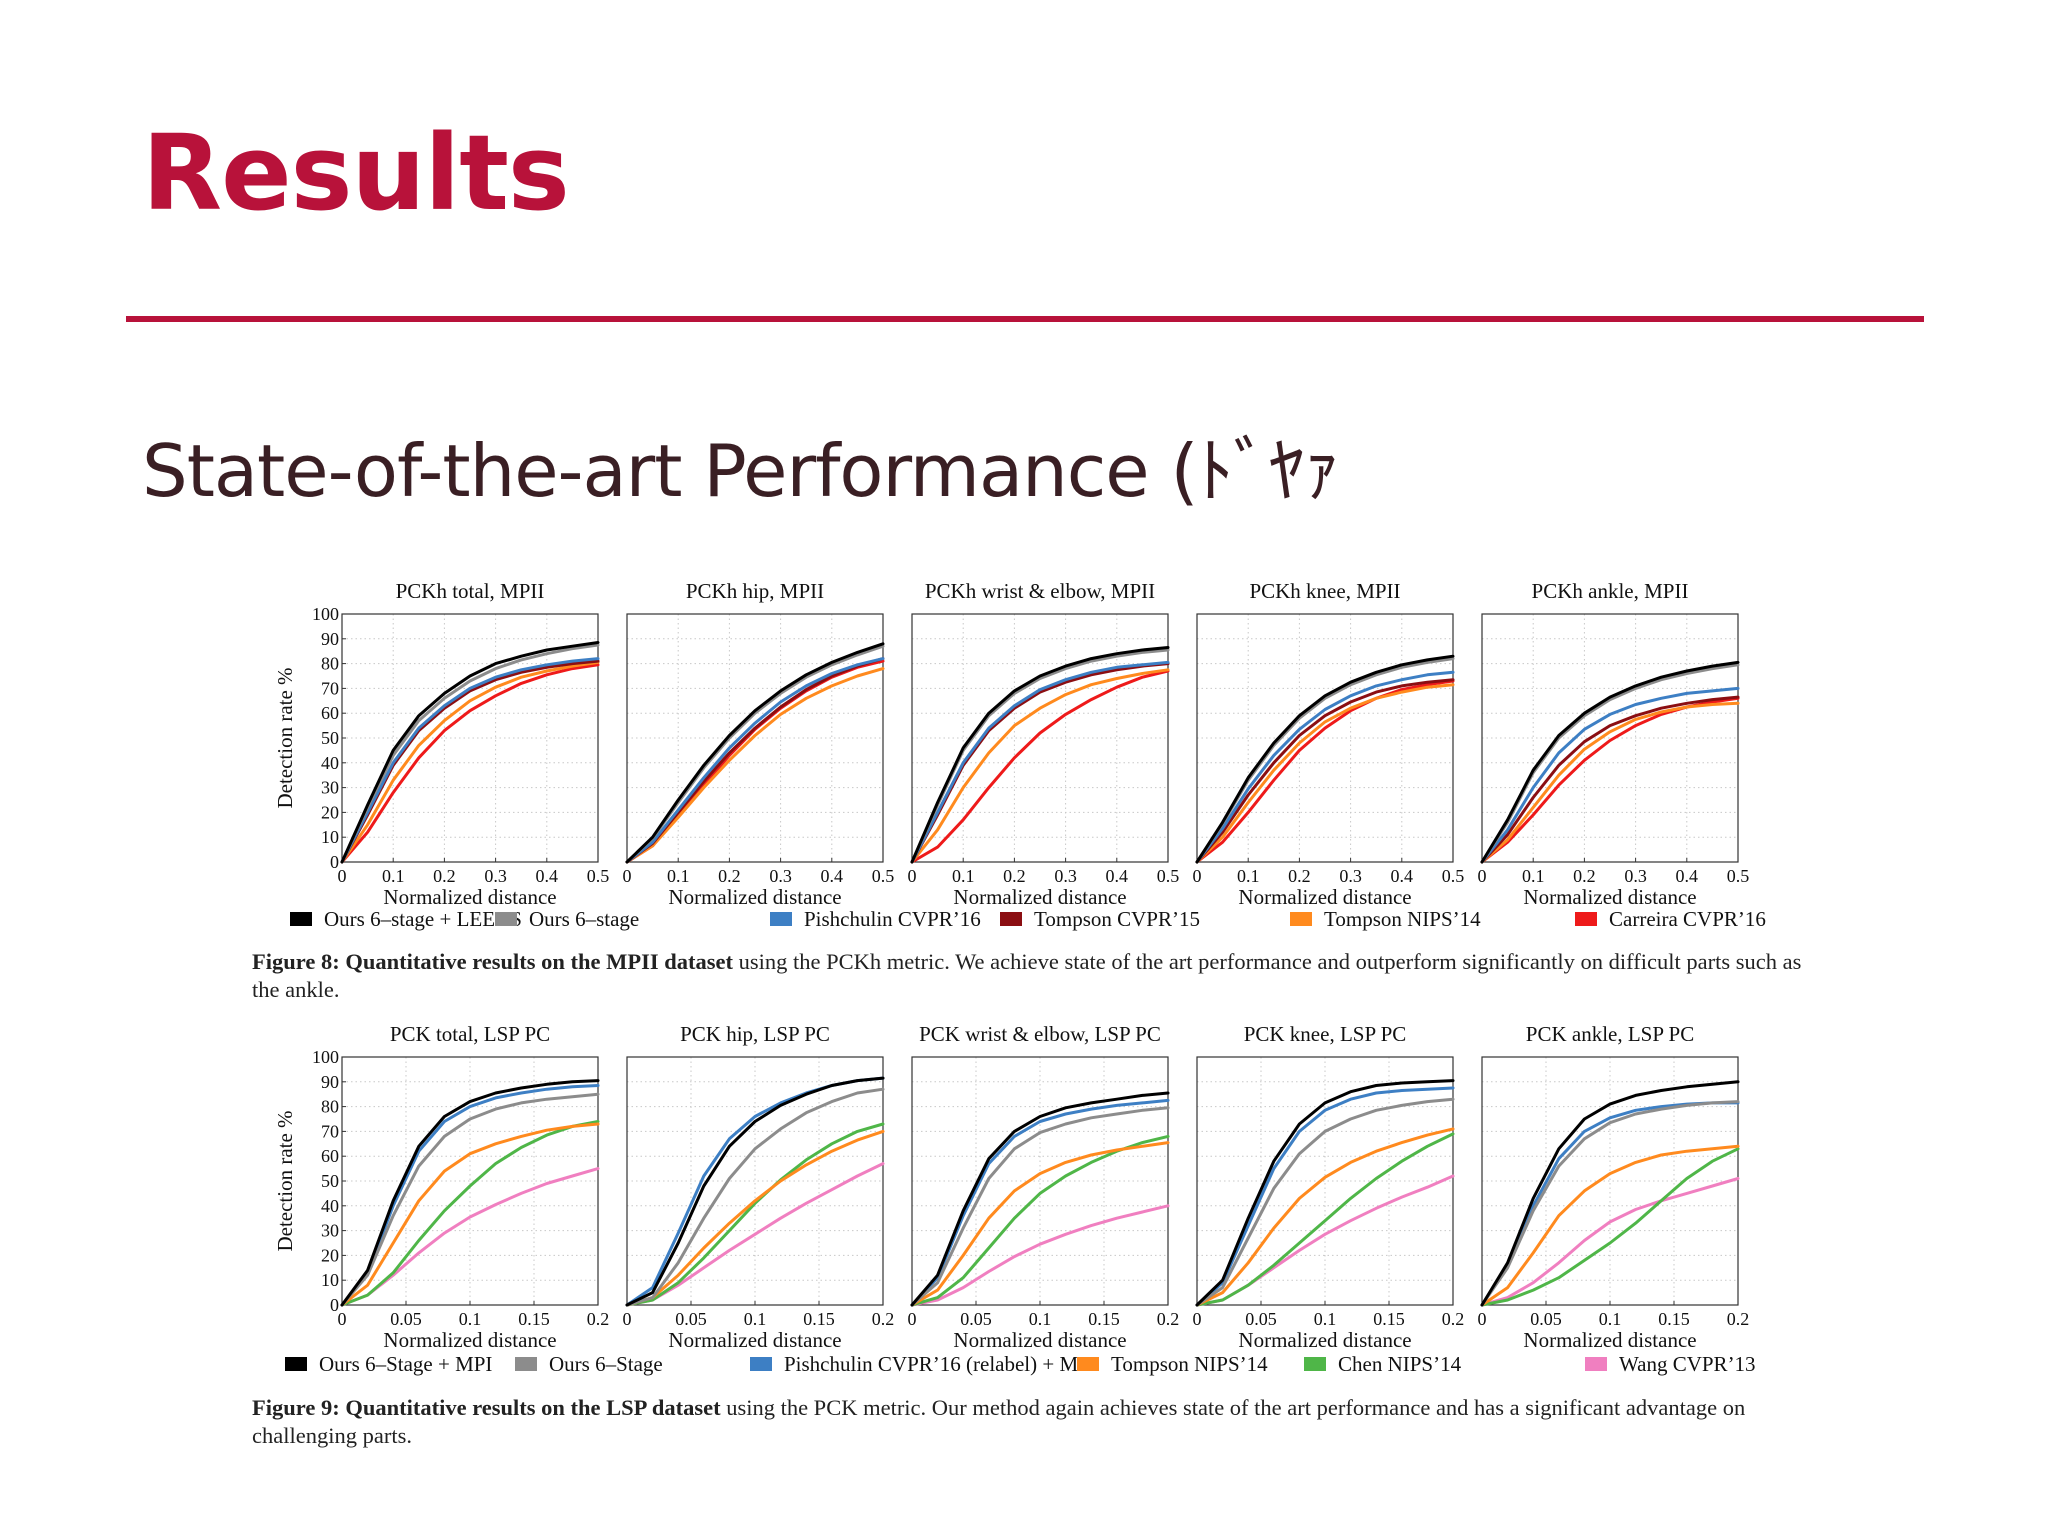 Image resolution: width=2048 pixels, height=1536 pixels. I want to click on chart-title: PCK knee, LSP PC, so click(1325, 1034).